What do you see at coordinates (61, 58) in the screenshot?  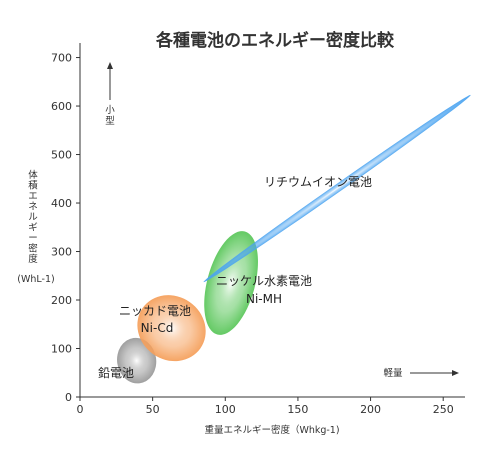 I see `y-tick-label: 700` at bounding box center [61, 58].